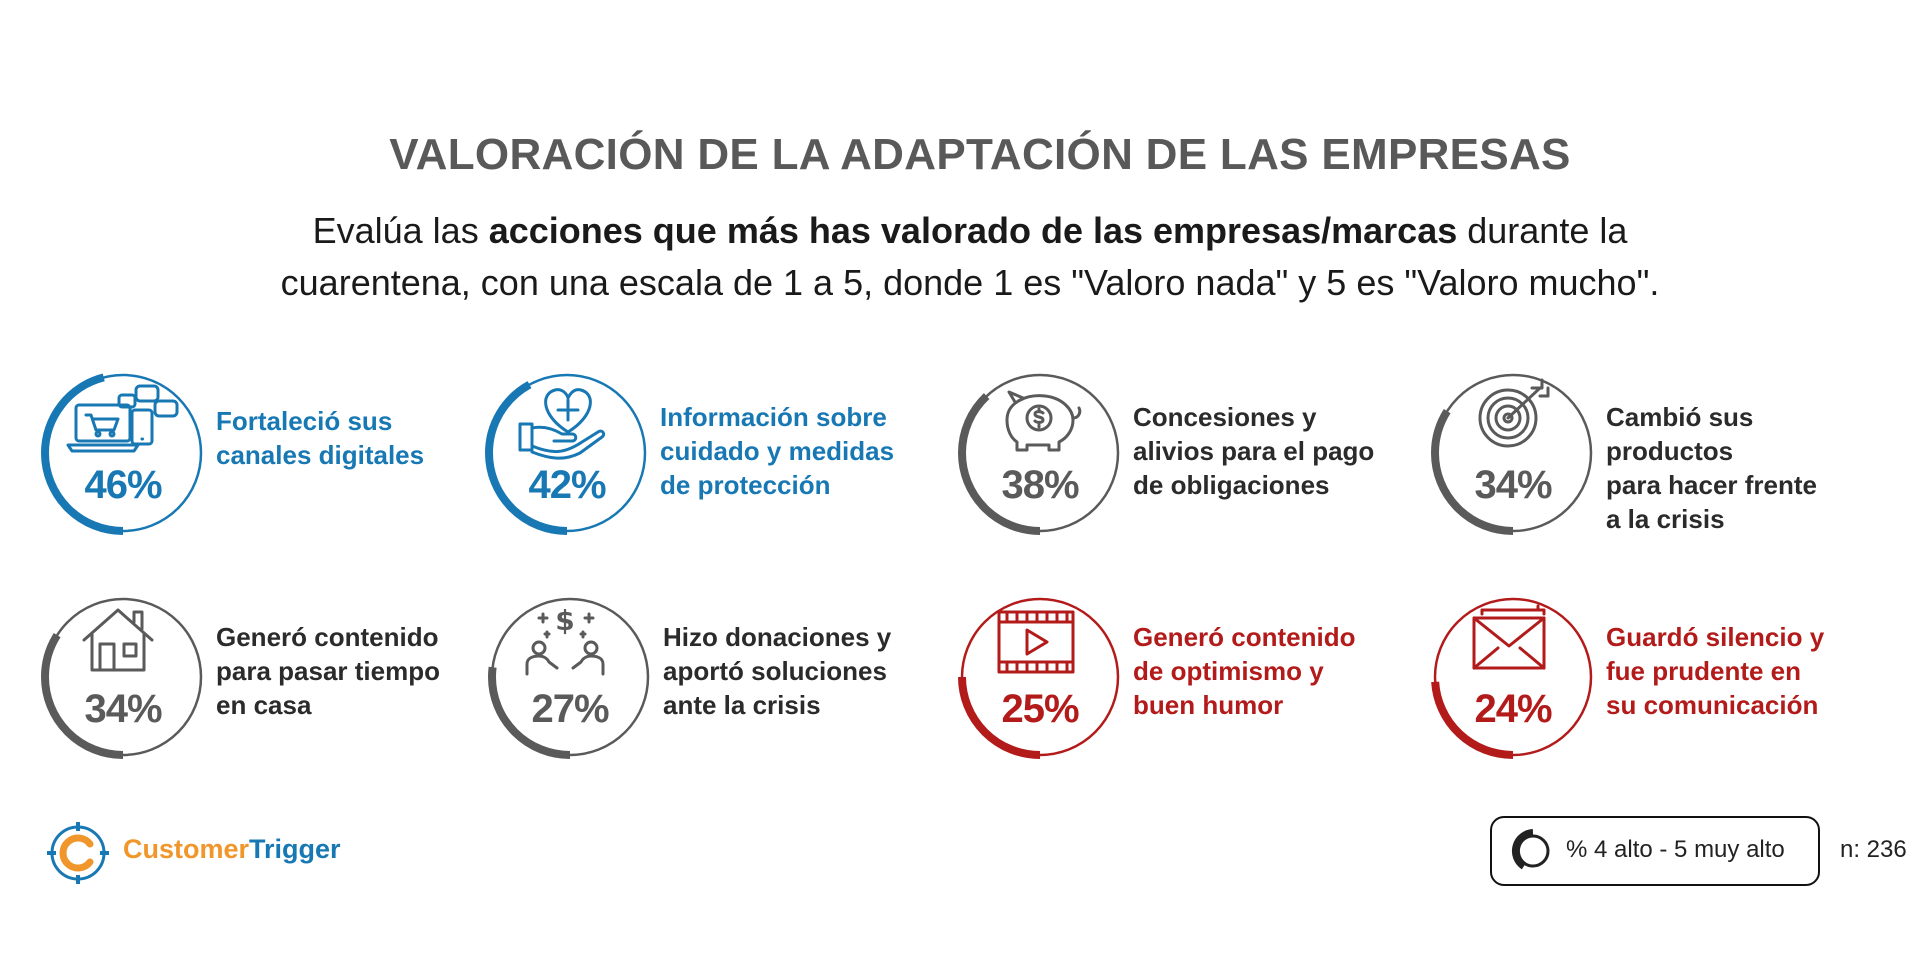  What do you see at coordinates (1208, 705) in the screenshot?
I see `label-line: buen humor` at bounding box center [1208, 705].